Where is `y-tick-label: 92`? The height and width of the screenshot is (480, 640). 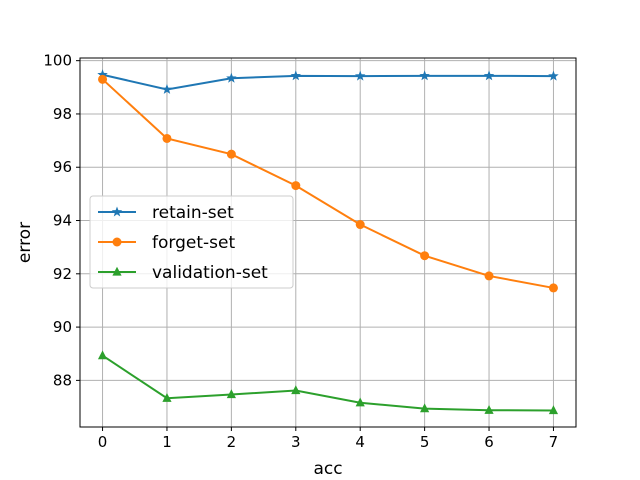
y-tick-label: 92 is located at coordinates (62, 274).